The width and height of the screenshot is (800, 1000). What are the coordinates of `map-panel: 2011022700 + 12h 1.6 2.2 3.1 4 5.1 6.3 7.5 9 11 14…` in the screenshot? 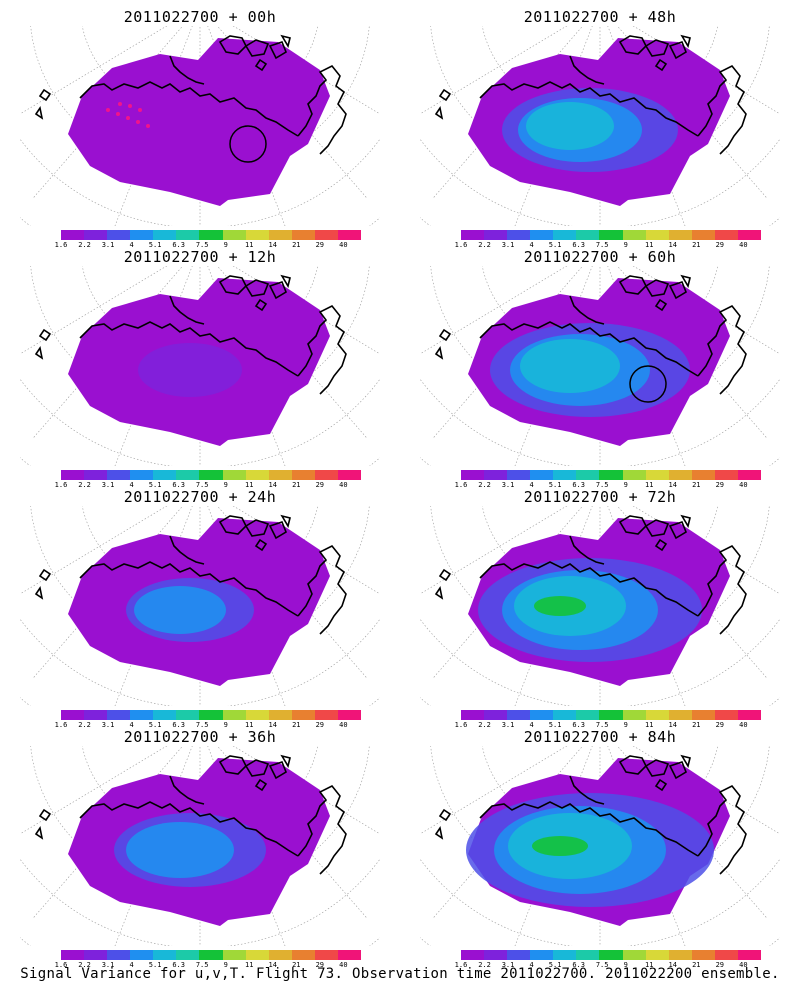 It's located at (200, 368).